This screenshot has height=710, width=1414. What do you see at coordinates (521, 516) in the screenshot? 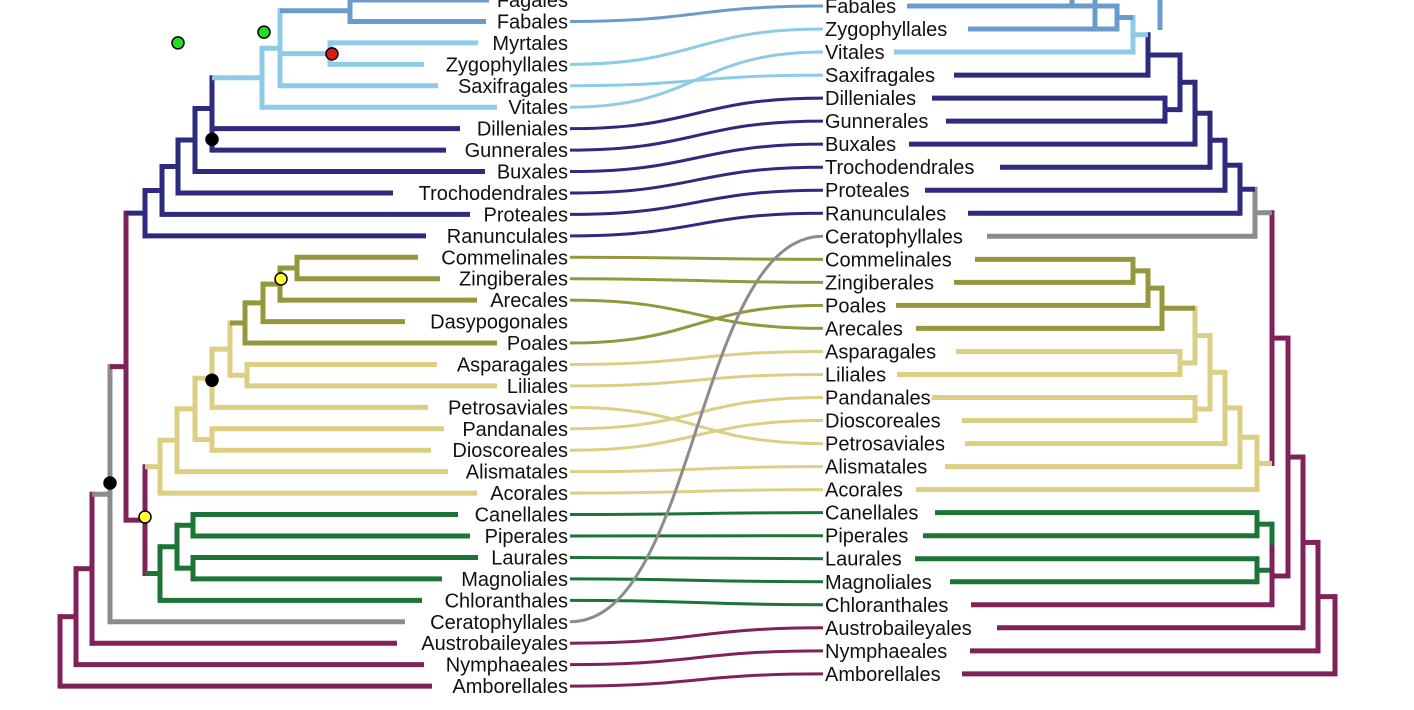
I see `left-taxon-label: Canellales` at bounding box center [521, 516].